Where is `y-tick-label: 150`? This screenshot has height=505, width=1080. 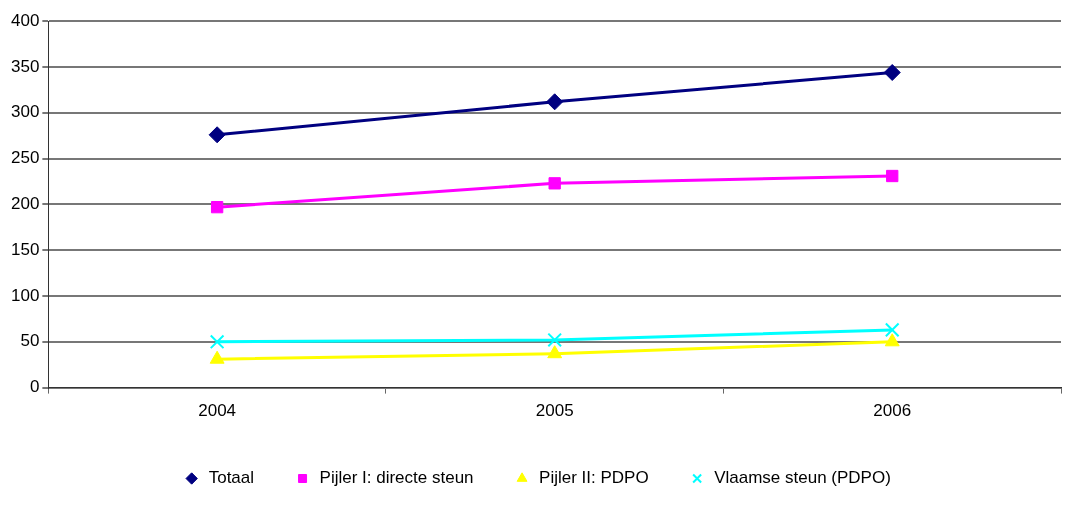 y-tick-label: 150 is located at coordinates (25, 249).